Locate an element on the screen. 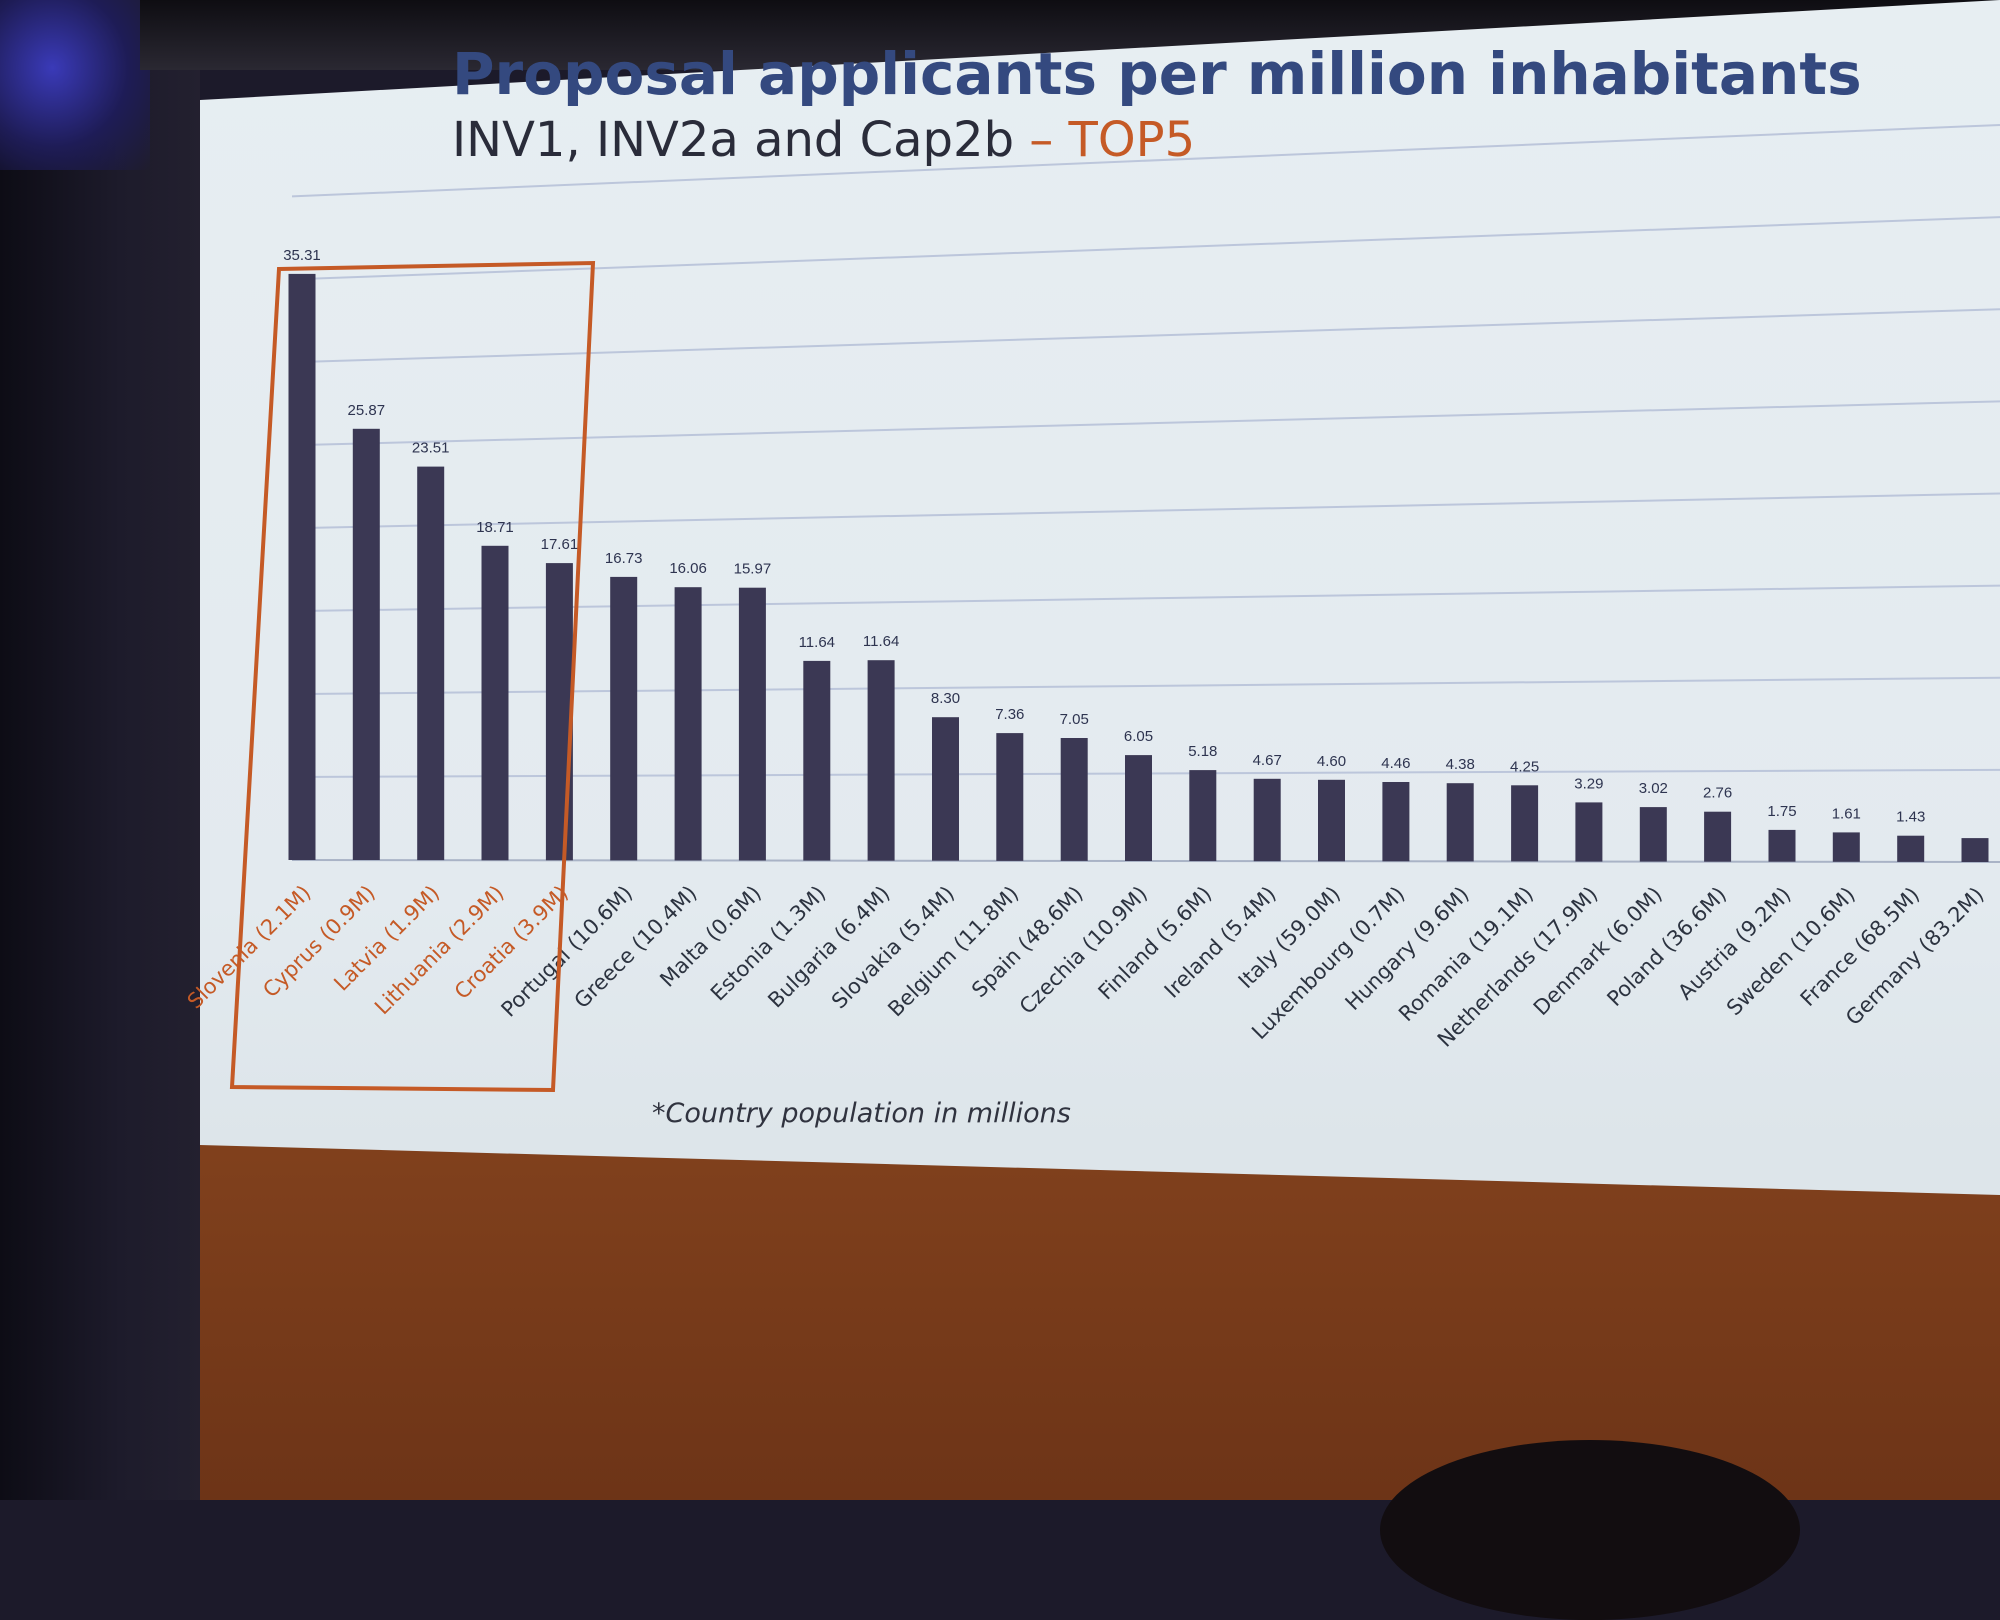  chart-footnote: *Country population in millions is located at coordinates (861, 1113).